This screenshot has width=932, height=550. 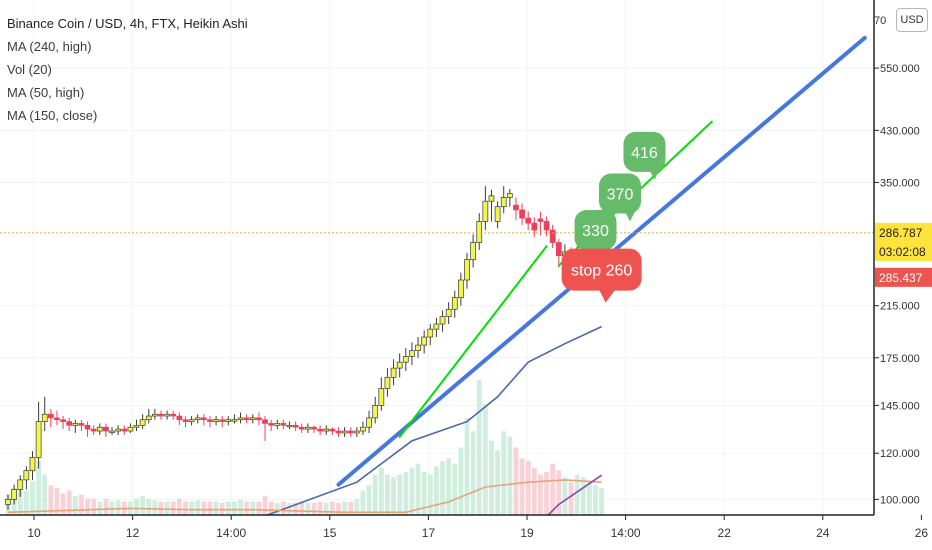 I want to click on annotation-text-2: 330, so click(x=595, y=231).